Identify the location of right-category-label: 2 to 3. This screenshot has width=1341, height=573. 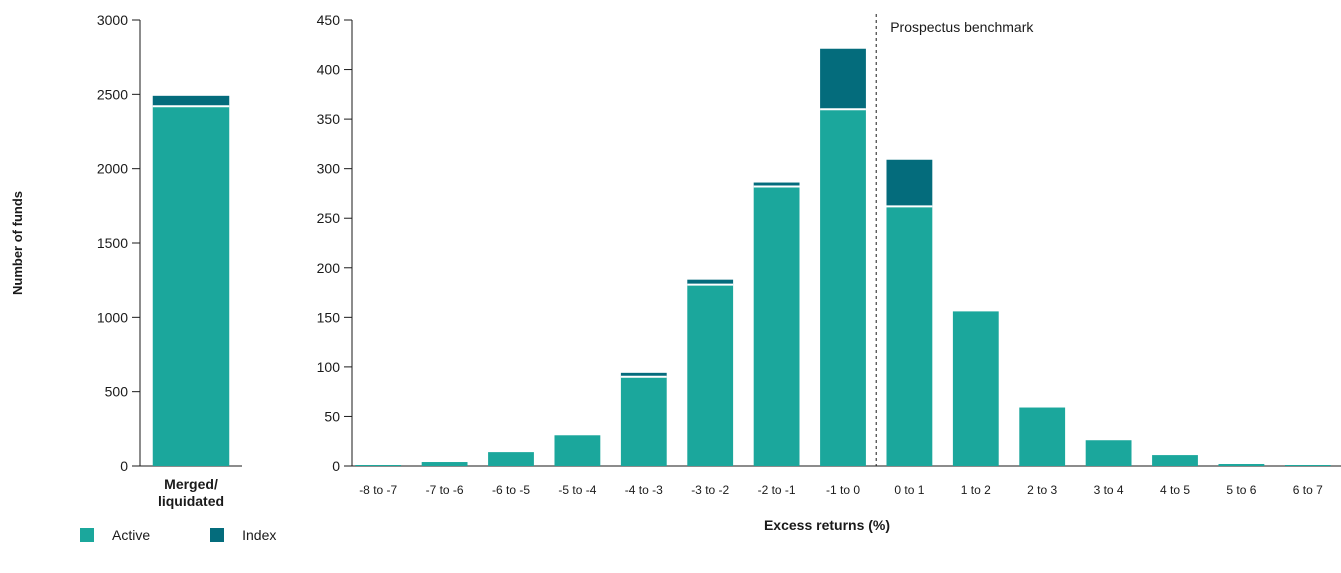
(1042, 490).